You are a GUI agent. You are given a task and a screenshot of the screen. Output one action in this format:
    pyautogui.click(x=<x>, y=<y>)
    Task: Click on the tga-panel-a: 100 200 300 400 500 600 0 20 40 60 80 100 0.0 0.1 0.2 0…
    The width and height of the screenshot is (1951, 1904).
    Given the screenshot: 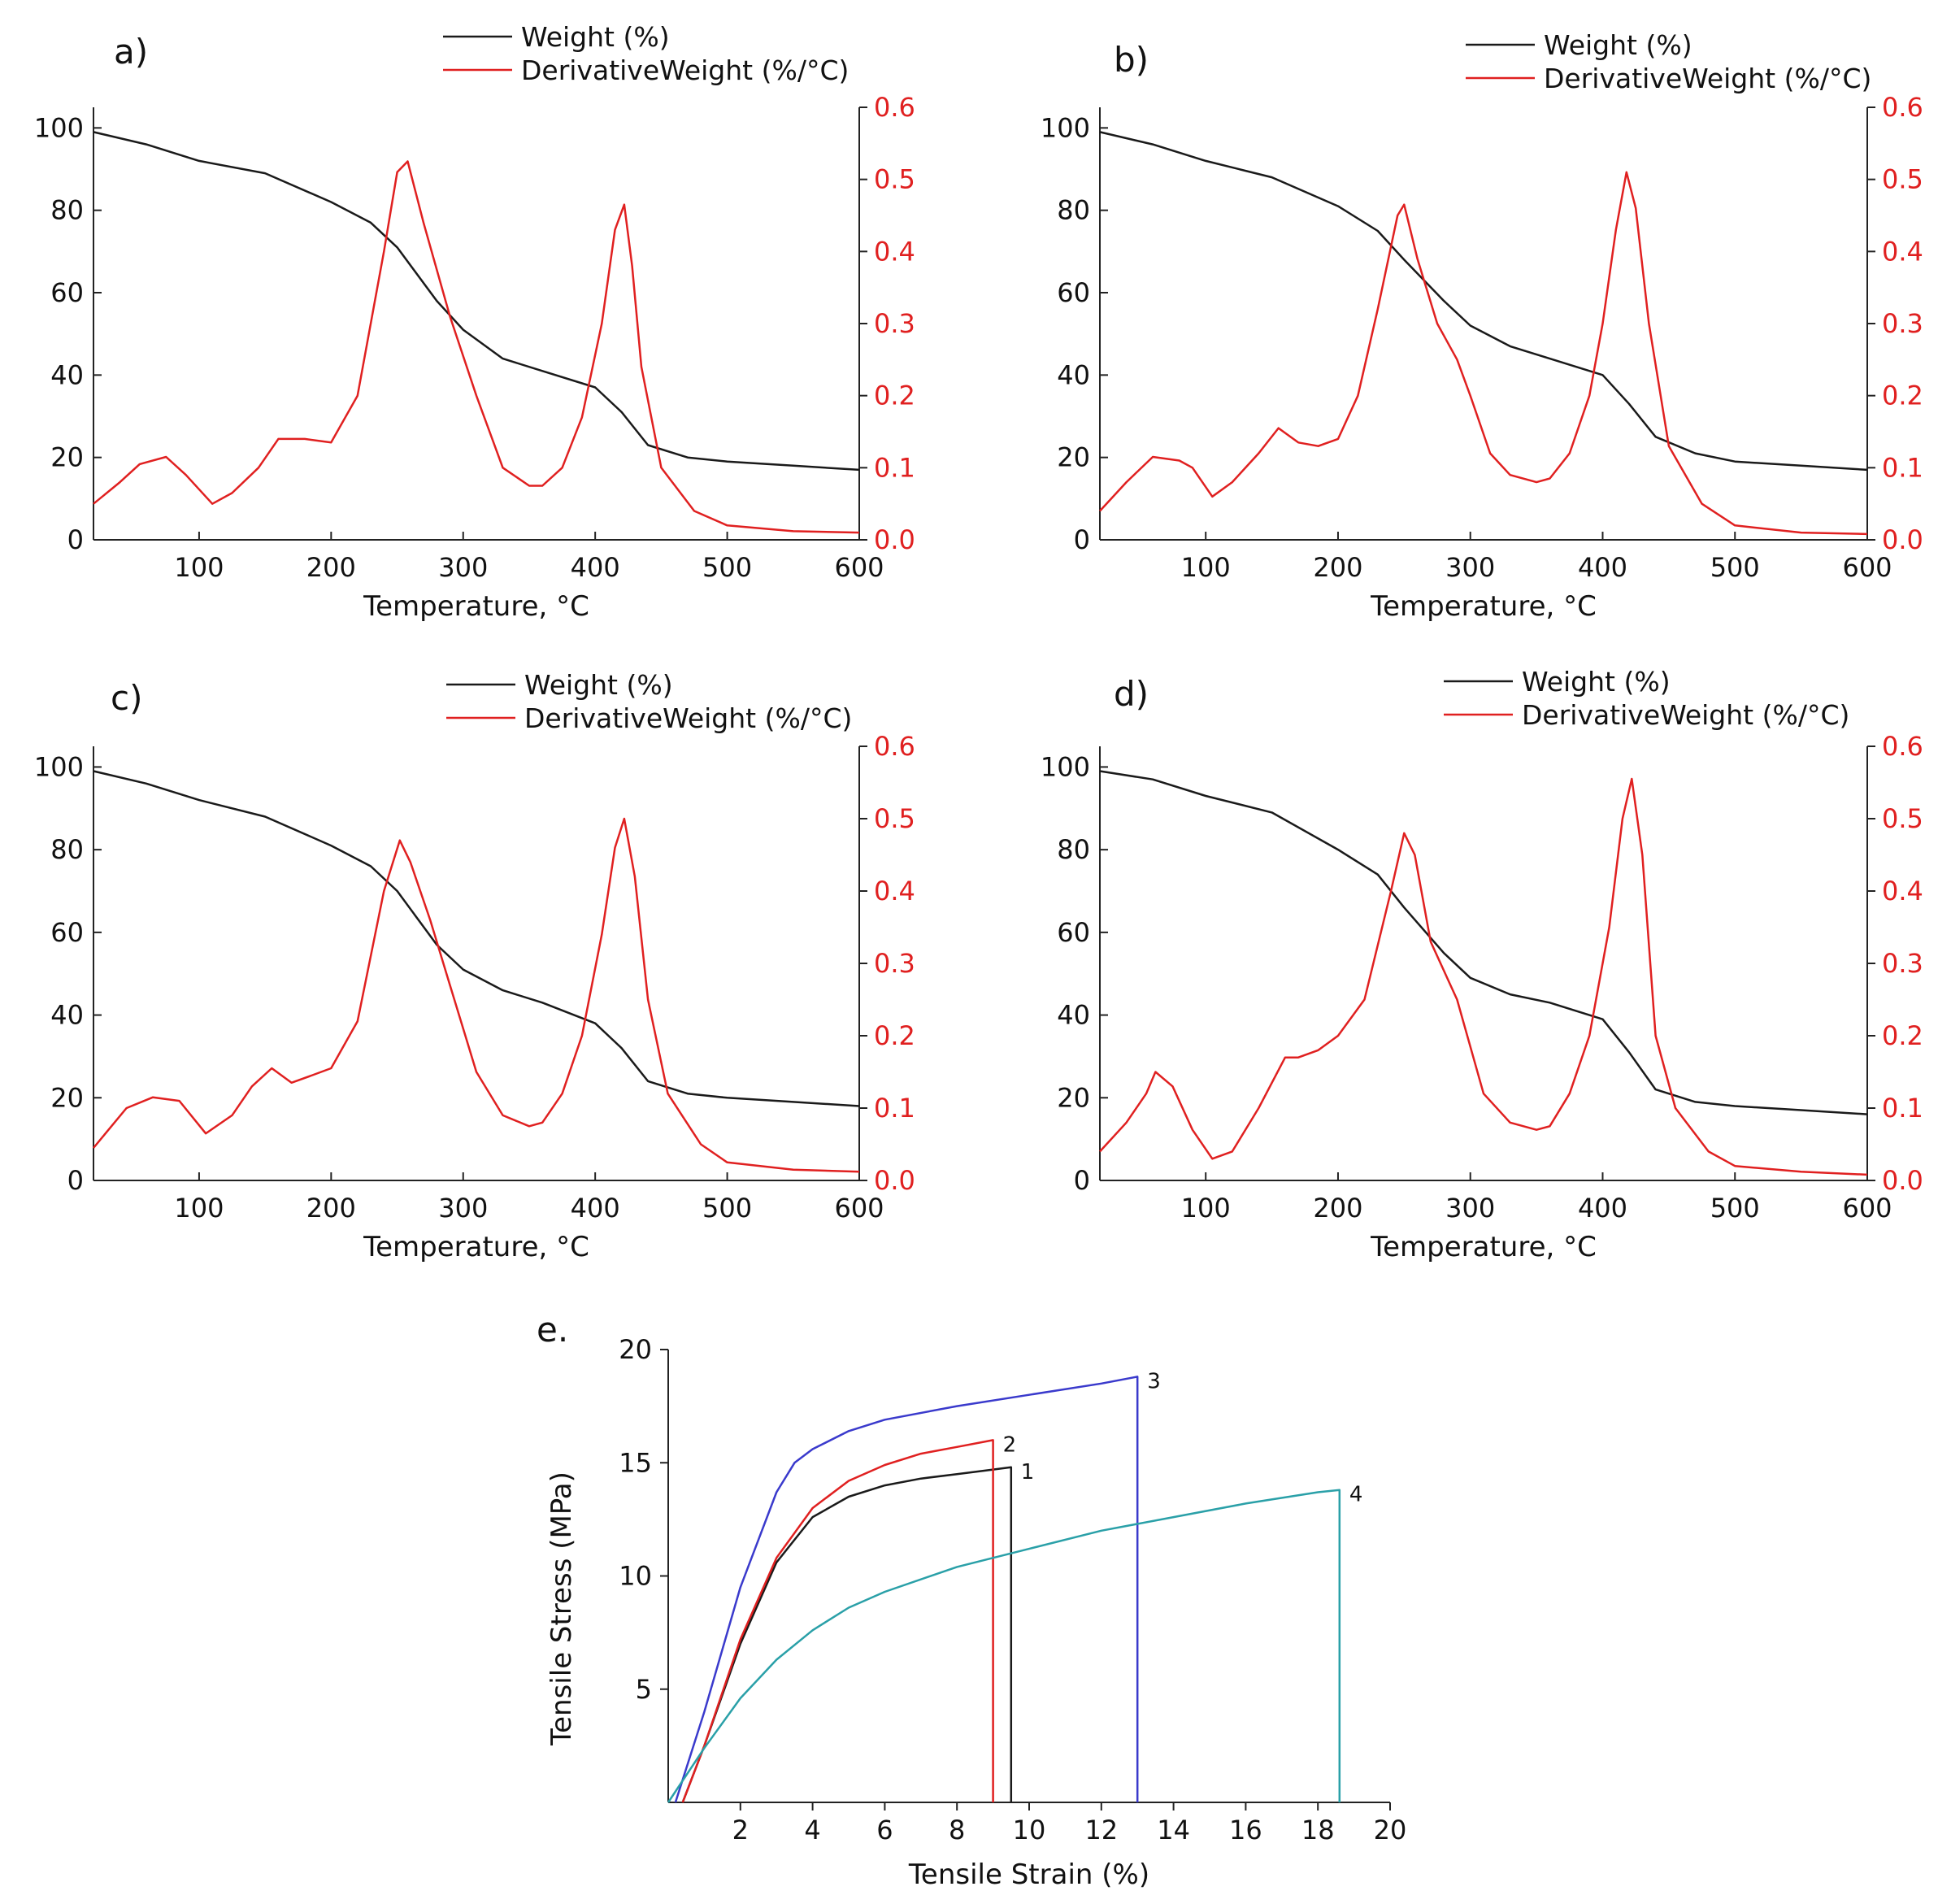 What is the action you would take?
    pyautogui.click(x=474, y=322)
    